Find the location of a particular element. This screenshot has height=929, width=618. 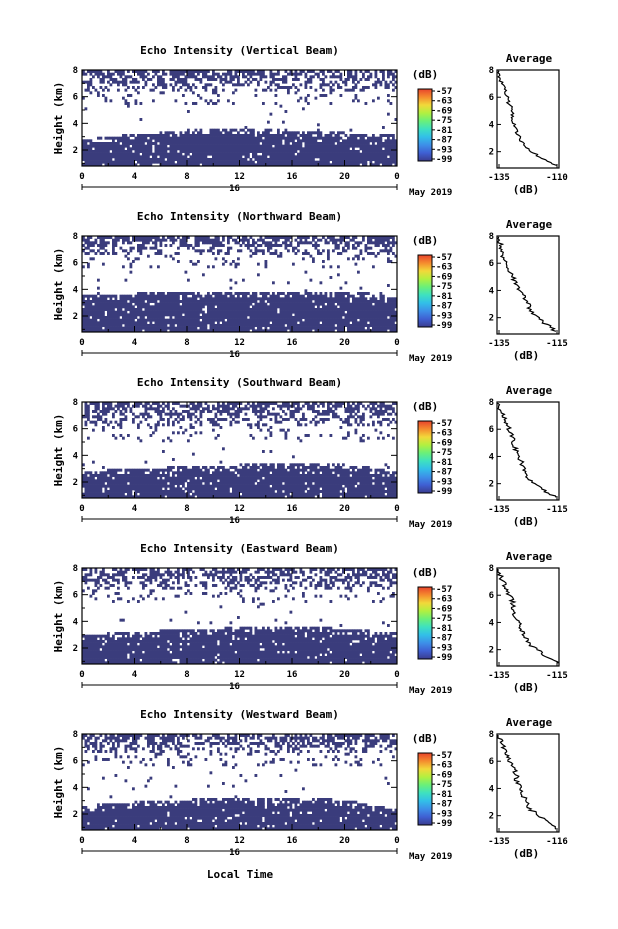

avg-x-tick-label: -110 is located at coordinates (557, 178).